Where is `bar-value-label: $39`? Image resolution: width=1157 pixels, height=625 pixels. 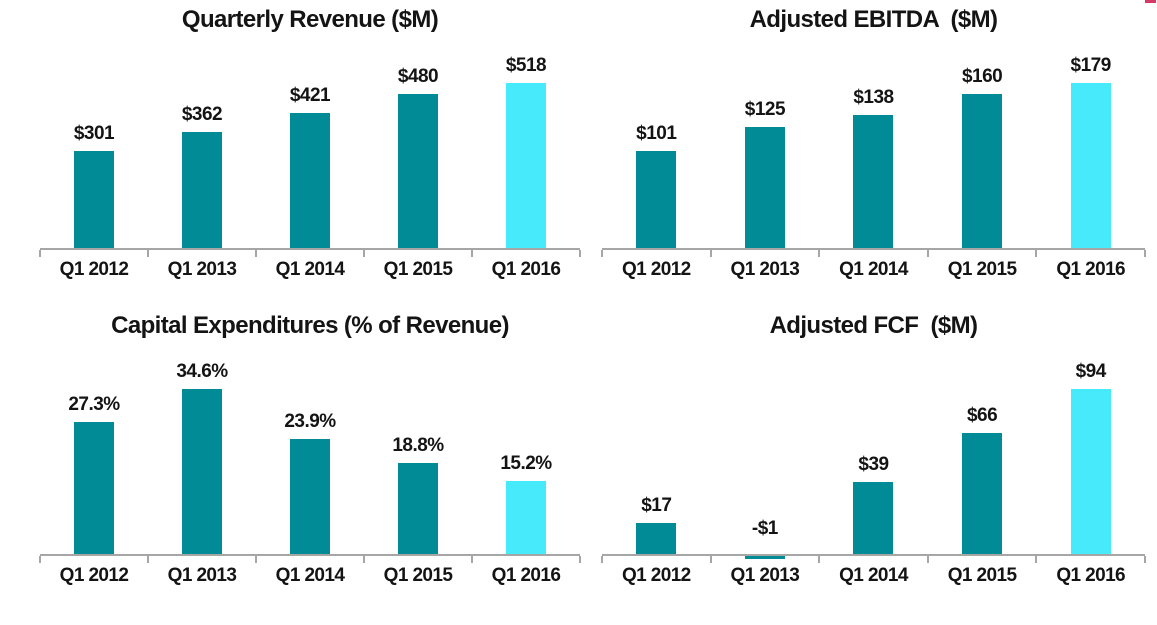 bar-value-label: $39 is located at coordinates (873, 464).